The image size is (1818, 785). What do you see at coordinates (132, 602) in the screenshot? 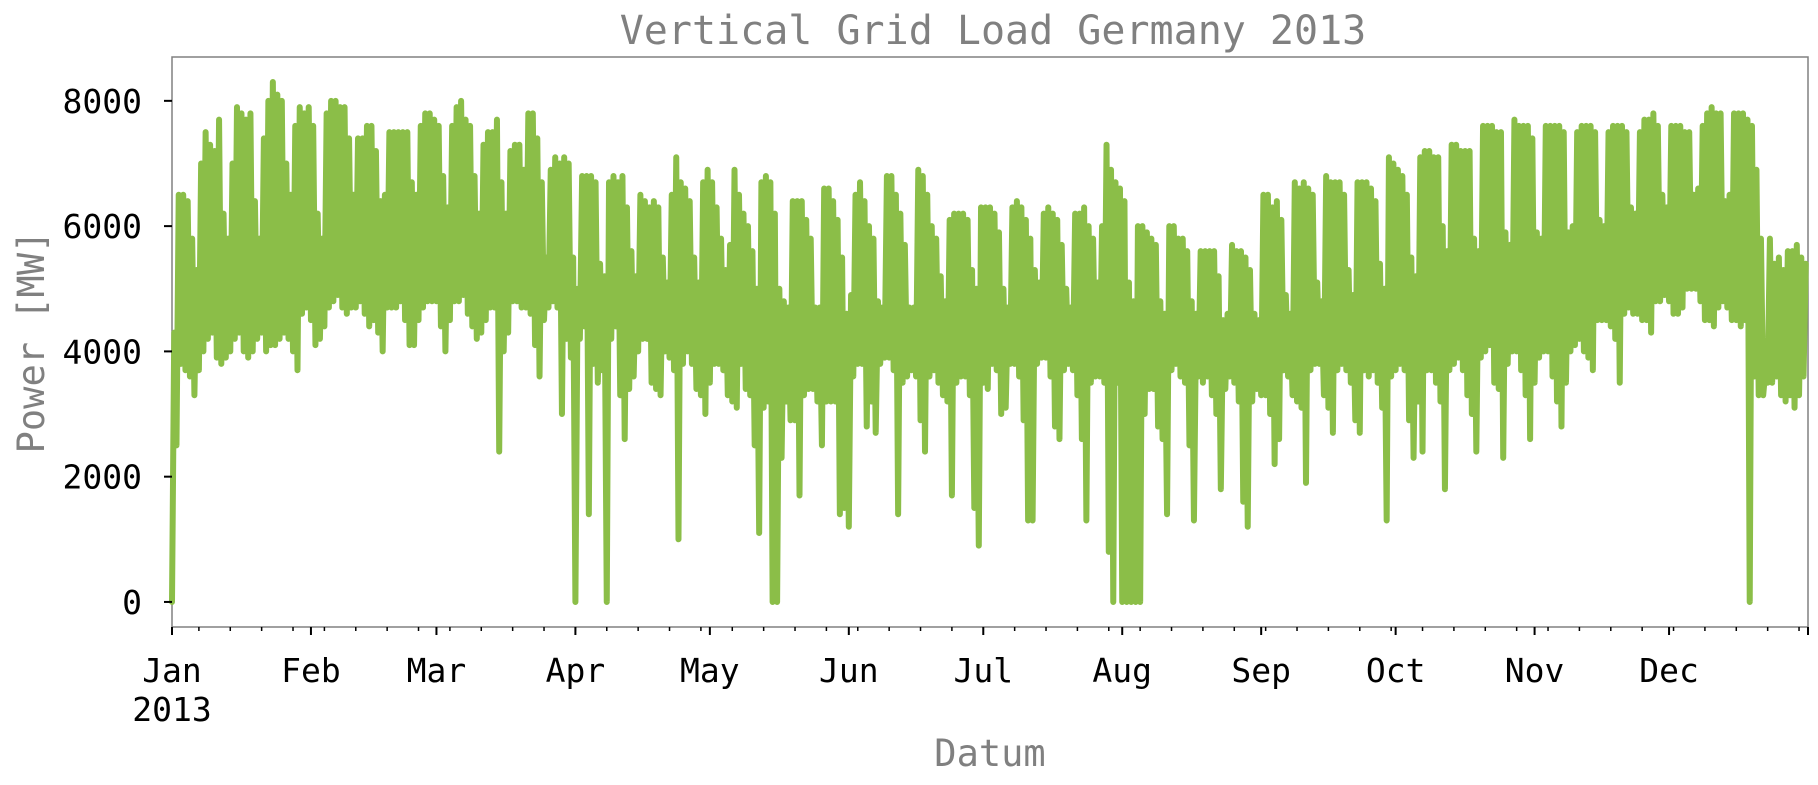
I see `y-tick-label: 0` at bounding box center [132, 602].